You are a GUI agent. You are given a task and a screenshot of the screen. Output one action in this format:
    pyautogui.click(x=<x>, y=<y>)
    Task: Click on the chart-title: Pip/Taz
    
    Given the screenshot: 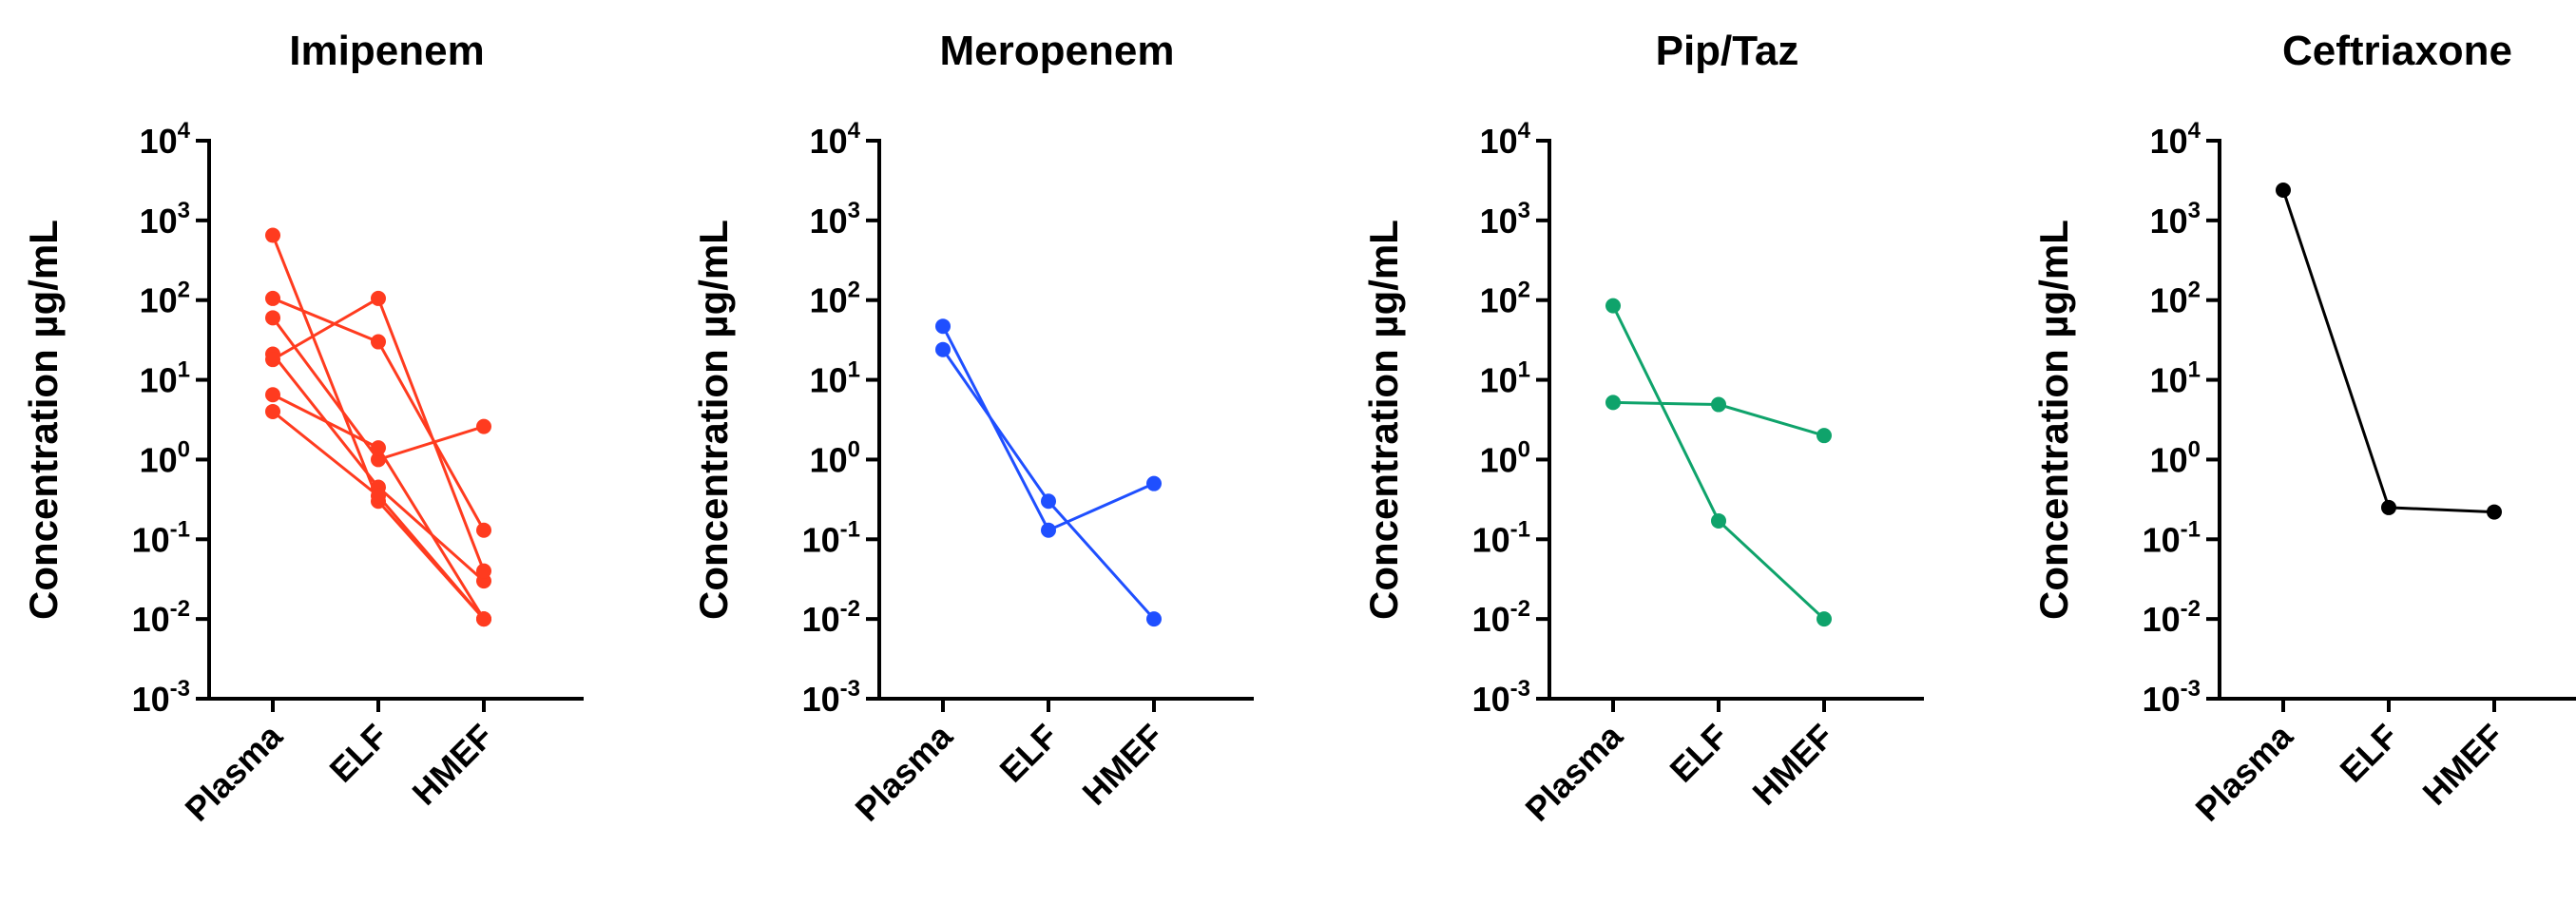 What is the action you would take?
    pyautogui.click(x=1728, y=51)
    